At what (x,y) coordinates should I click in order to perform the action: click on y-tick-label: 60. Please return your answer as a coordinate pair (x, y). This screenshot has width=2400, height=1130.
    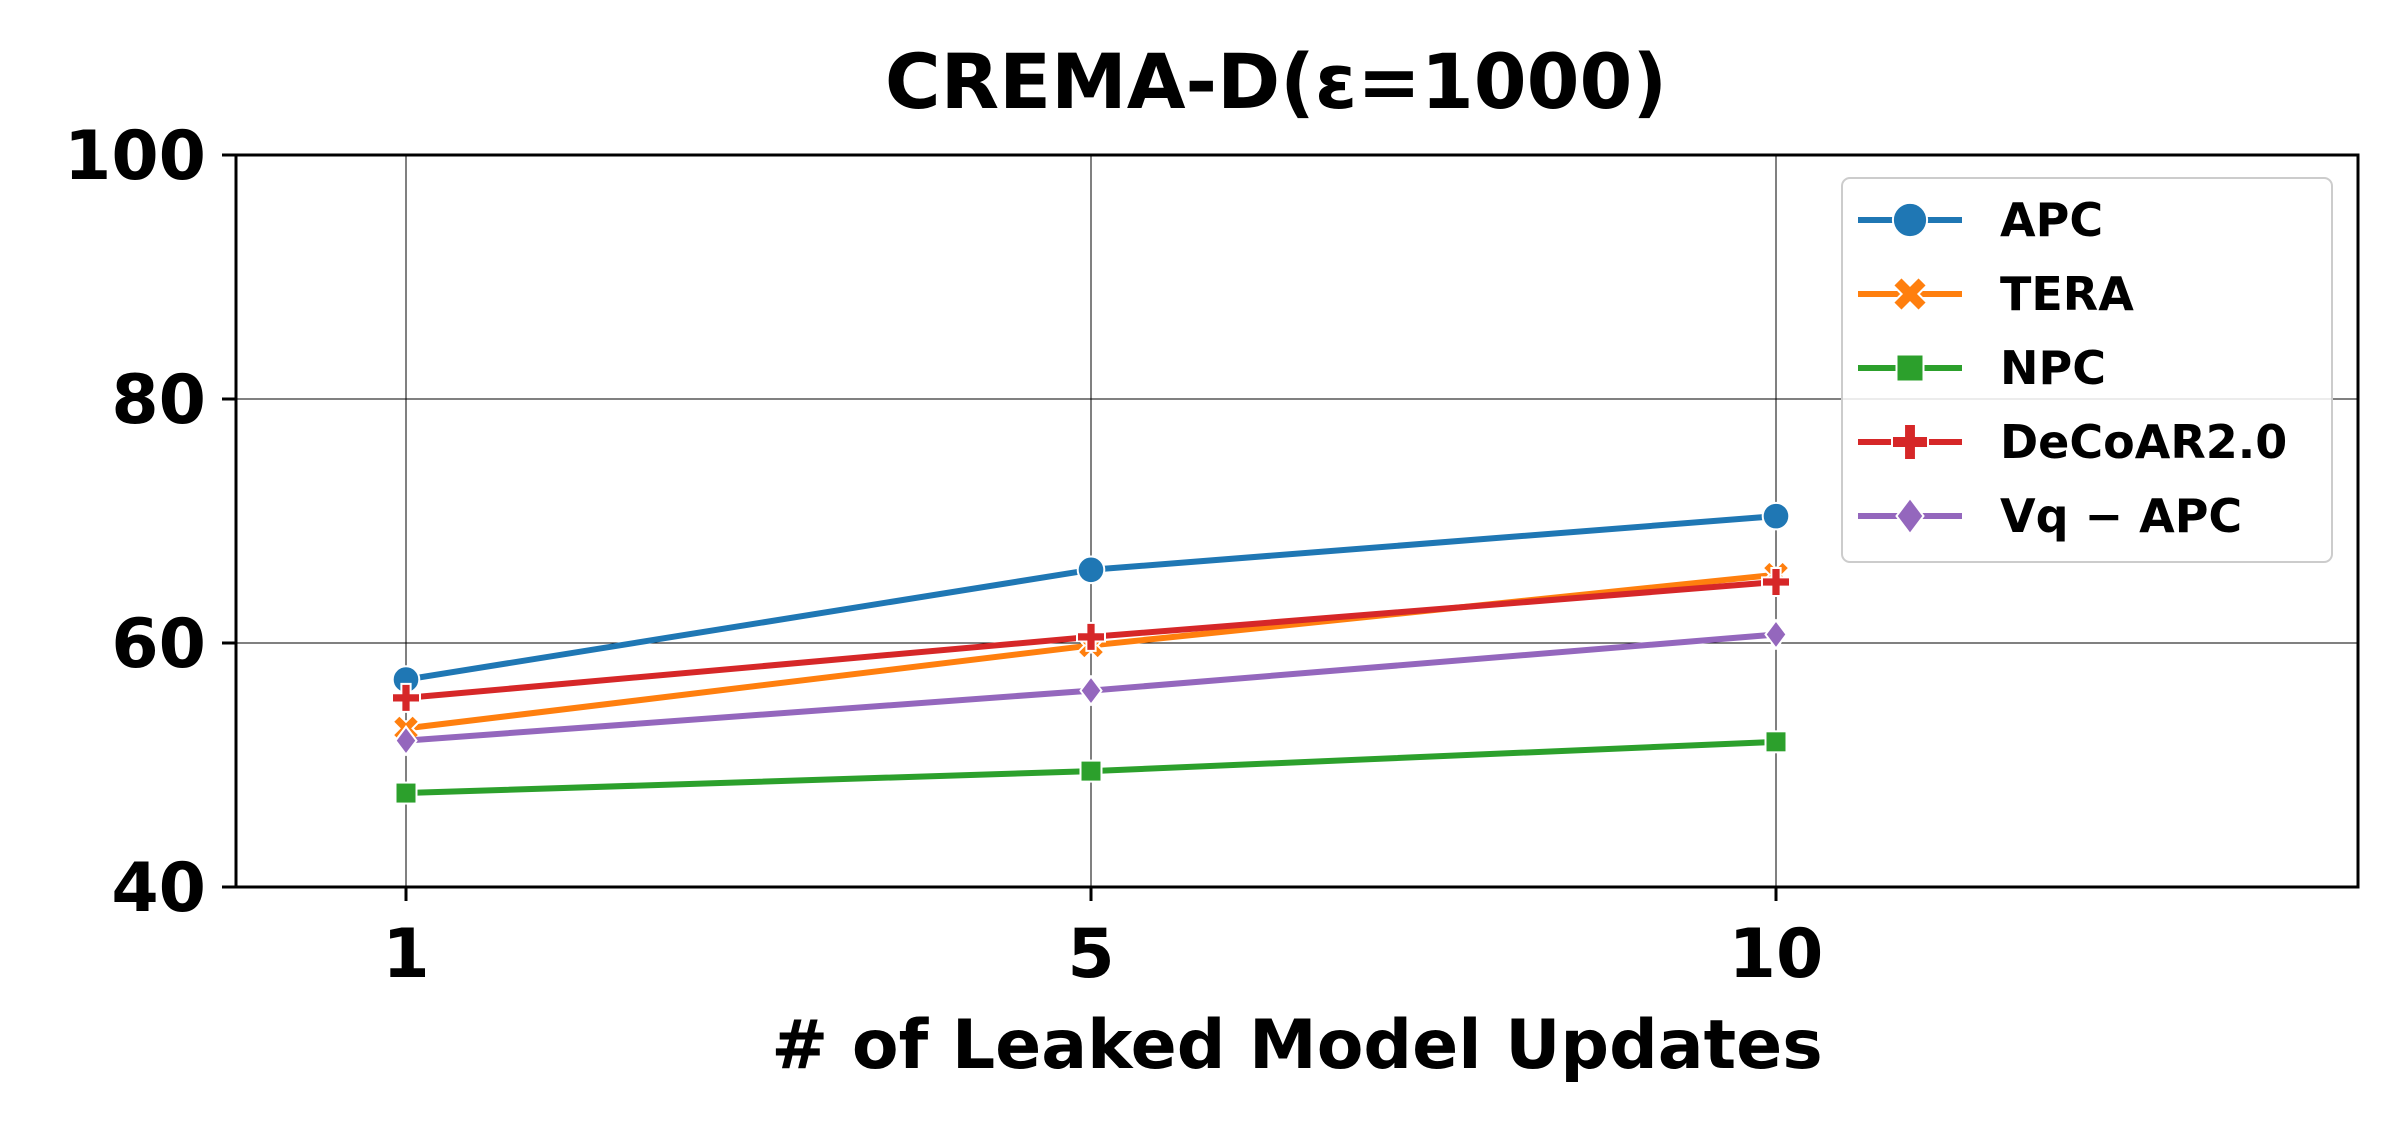
    Looking at the image, I should click on (158, 644).